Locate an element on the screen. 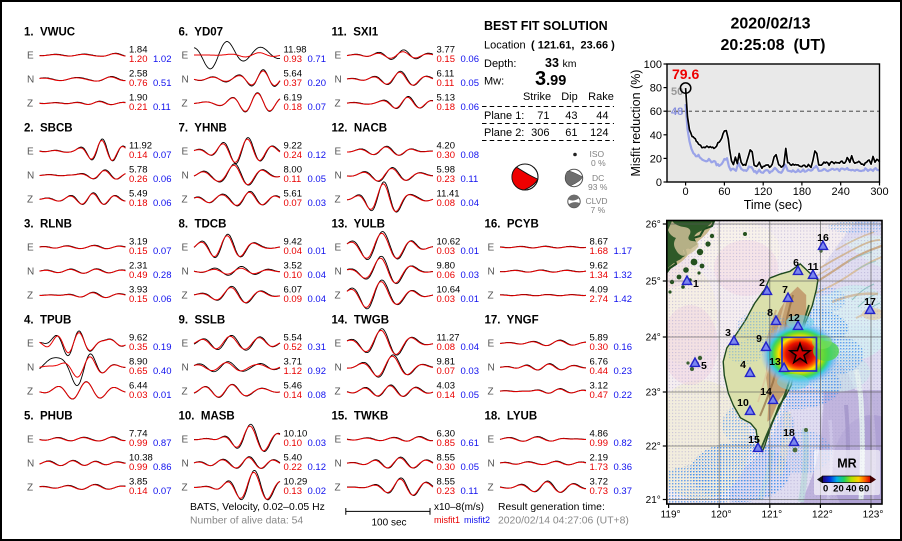  svg-text: 0.82 is located at coordinates (623, 443).